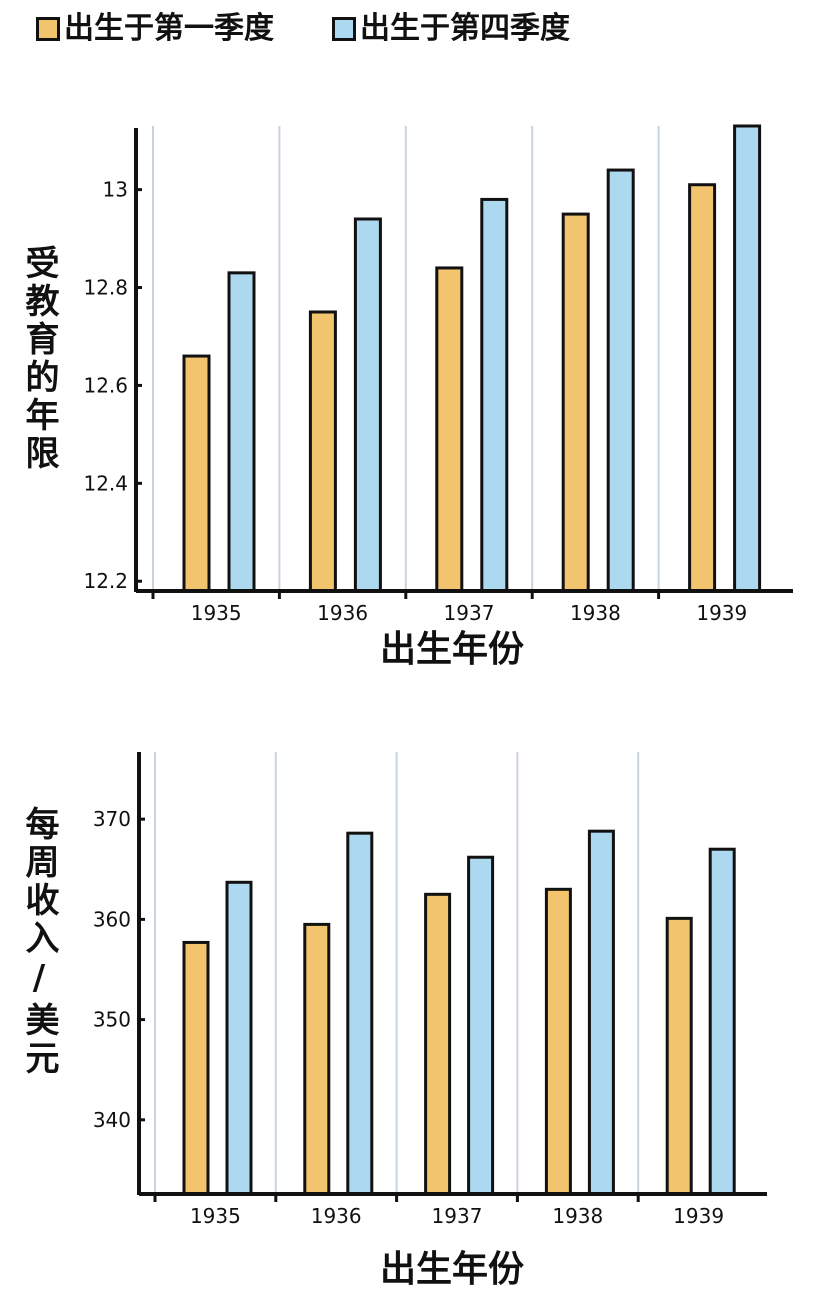 The width and height of the screenshot is (834, 1295). I want to click on income-bar-q1-1937, so click(438, 1044).